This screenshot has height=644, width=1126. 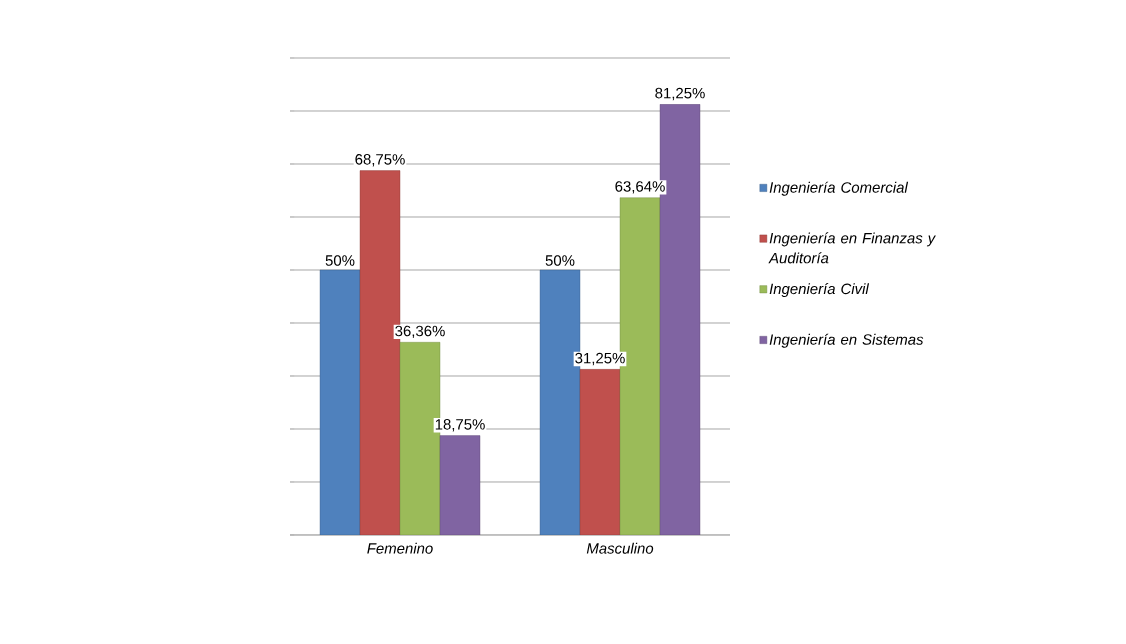 I want to click on data-label: 18,75%, so click(x=460, y=425).